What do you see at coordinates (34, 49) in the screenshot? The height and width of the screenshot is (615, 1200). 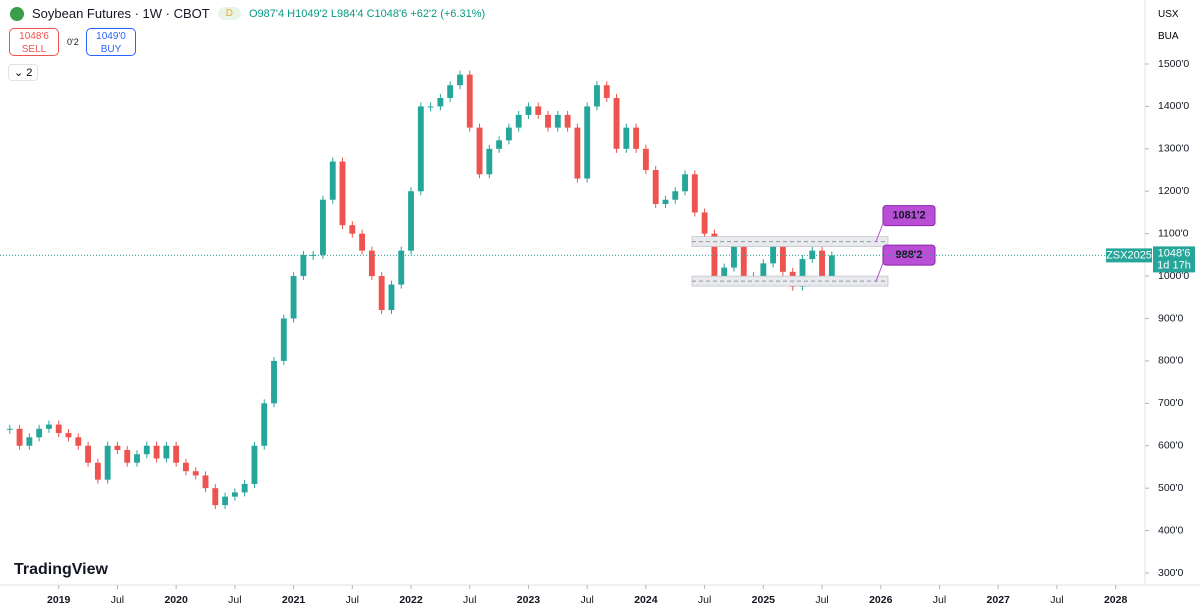 I see `sell-label: SELL` at bounding box center [34, 49].